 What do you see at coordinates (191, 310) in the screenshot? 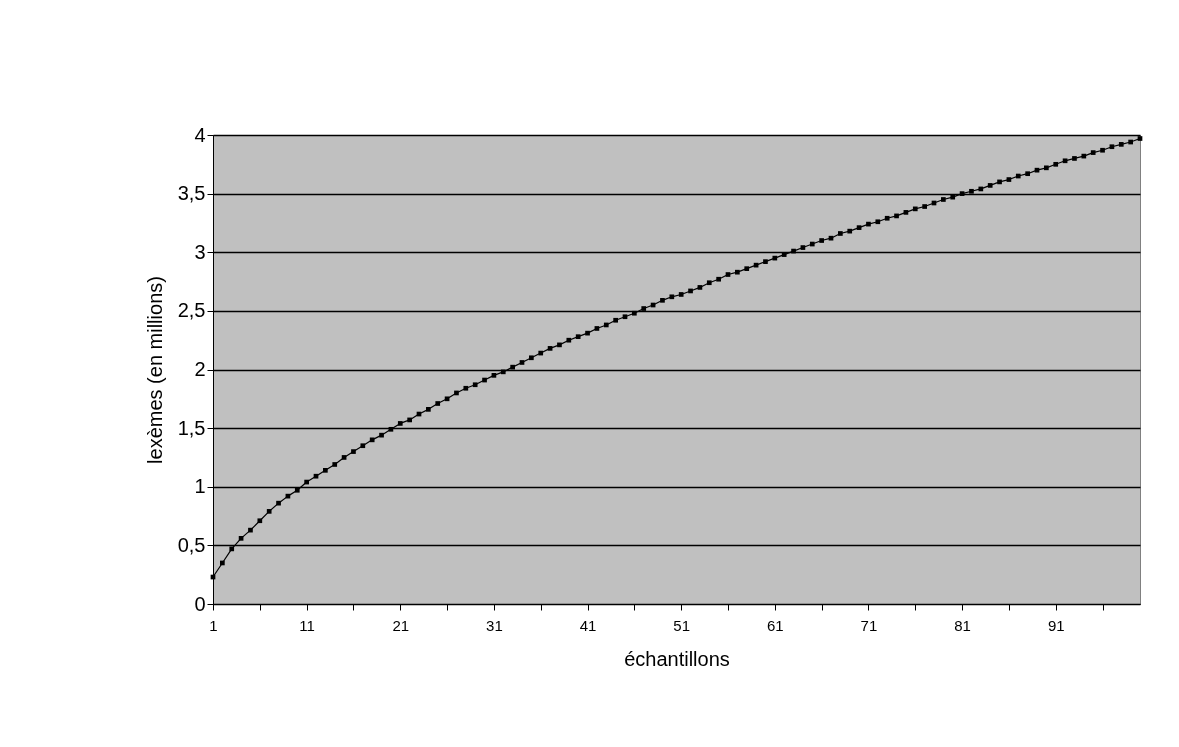
I see `y-tick-label: 2,5` at bounding box center [191, 310].